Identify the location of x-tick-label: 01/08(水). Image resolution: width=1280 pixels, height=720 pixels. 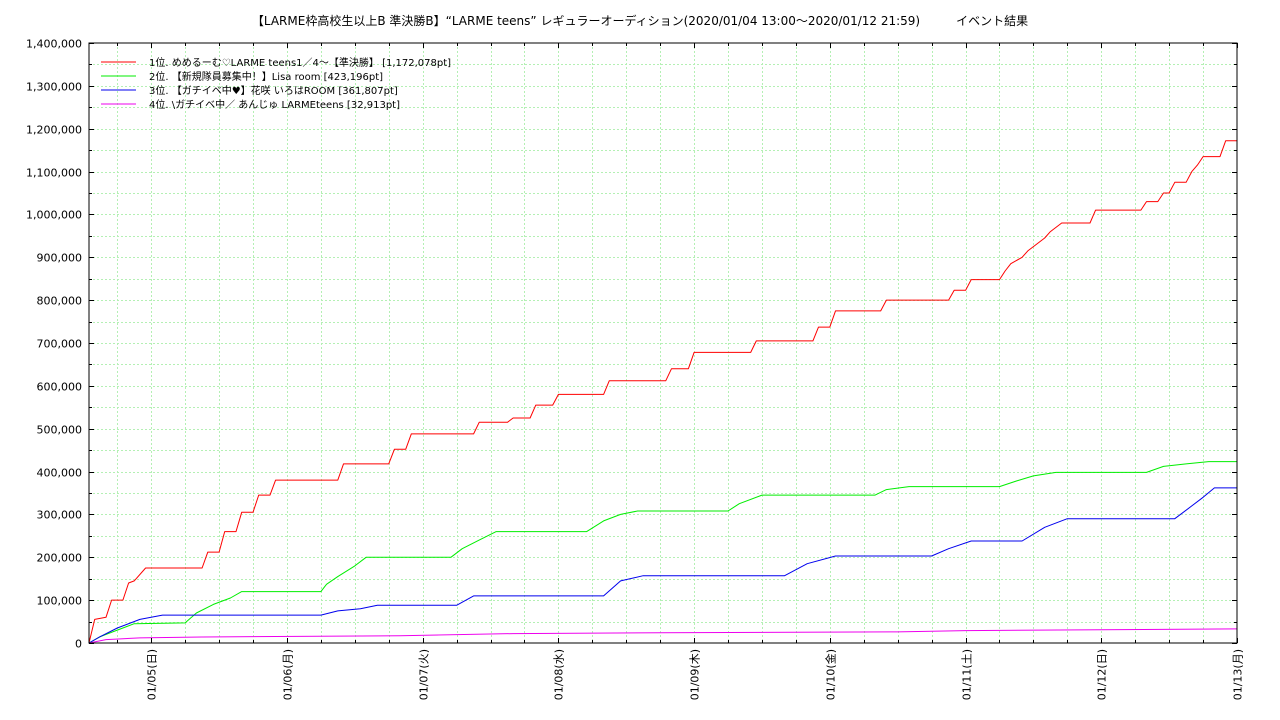
(559, 674).